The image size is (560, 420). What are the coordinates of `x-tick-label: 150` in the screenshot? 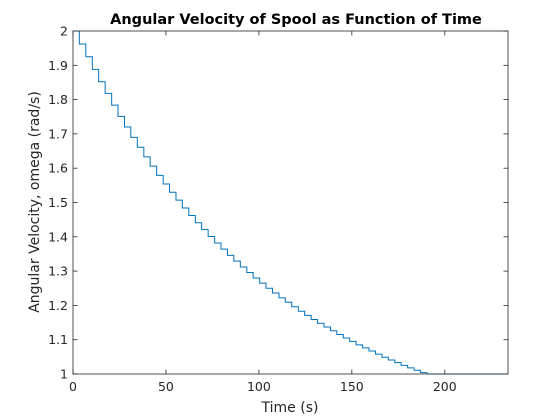 It's located at (352, 386).